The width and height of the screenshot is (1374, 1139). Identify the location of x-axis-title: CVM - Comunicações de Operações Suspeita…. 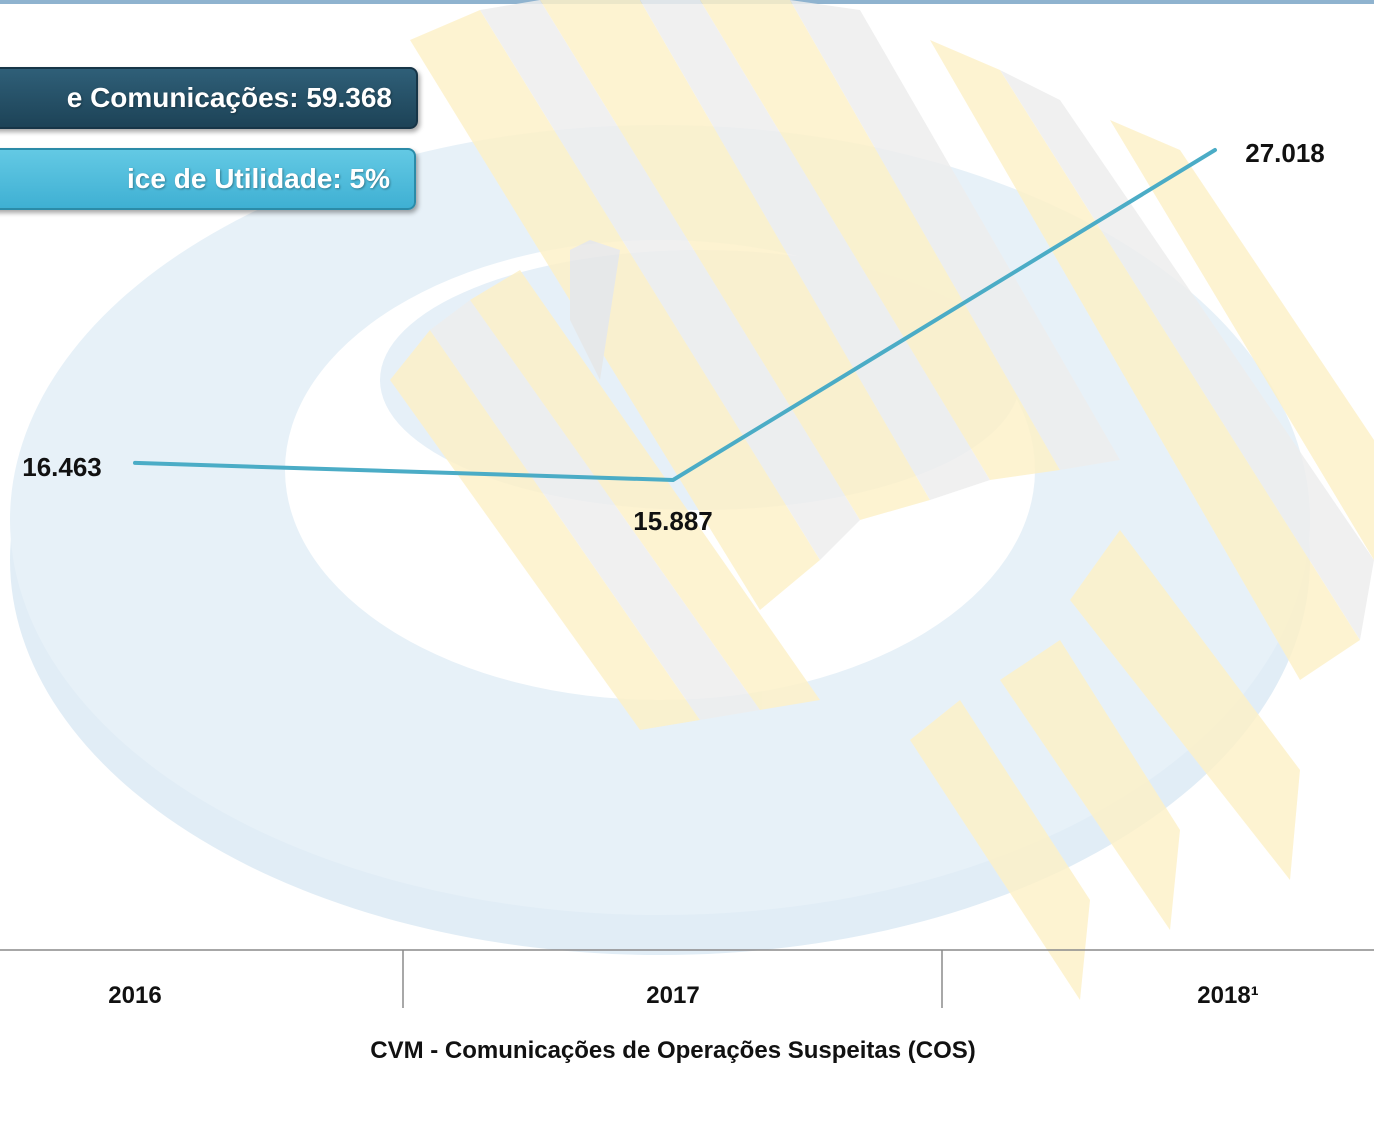
(673, 1050).